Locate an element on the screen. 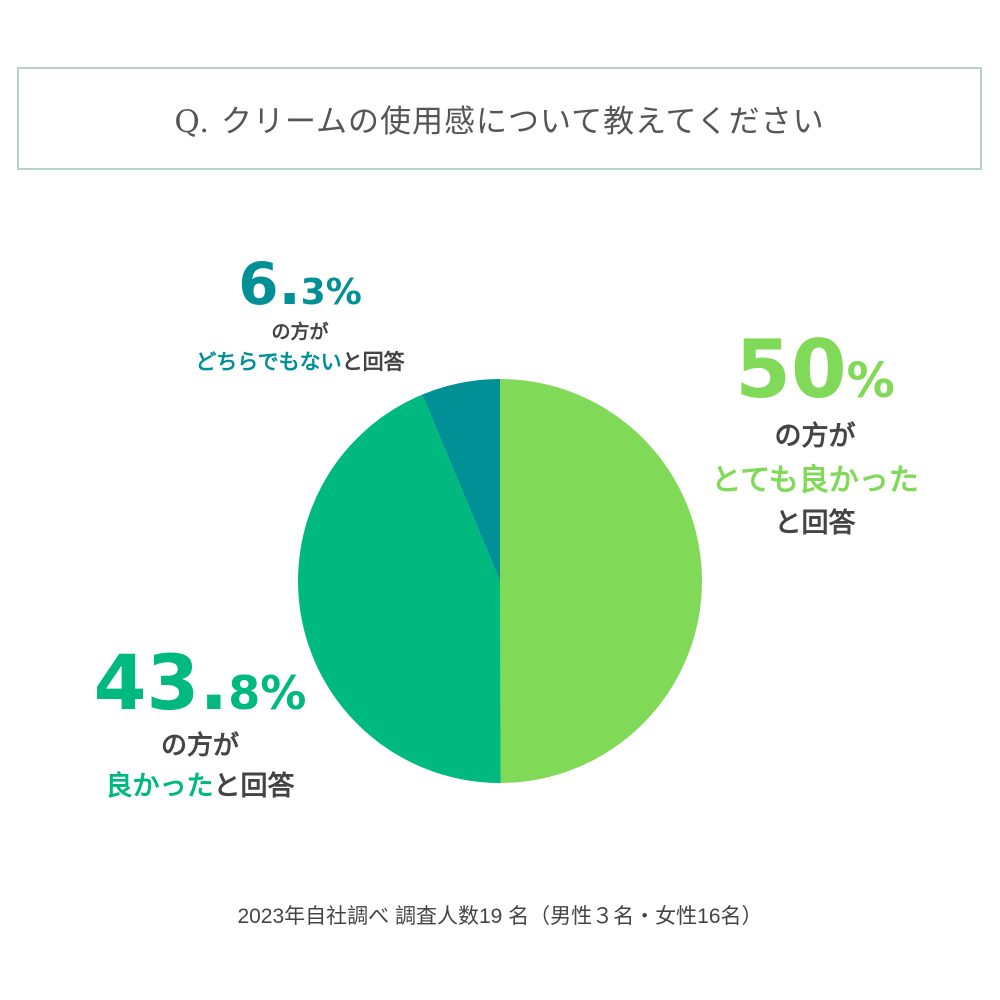 Image resolution: width=1000 pixels, height=1000 pixels. pct-dec: 8 is located at coordinates (244, 693).